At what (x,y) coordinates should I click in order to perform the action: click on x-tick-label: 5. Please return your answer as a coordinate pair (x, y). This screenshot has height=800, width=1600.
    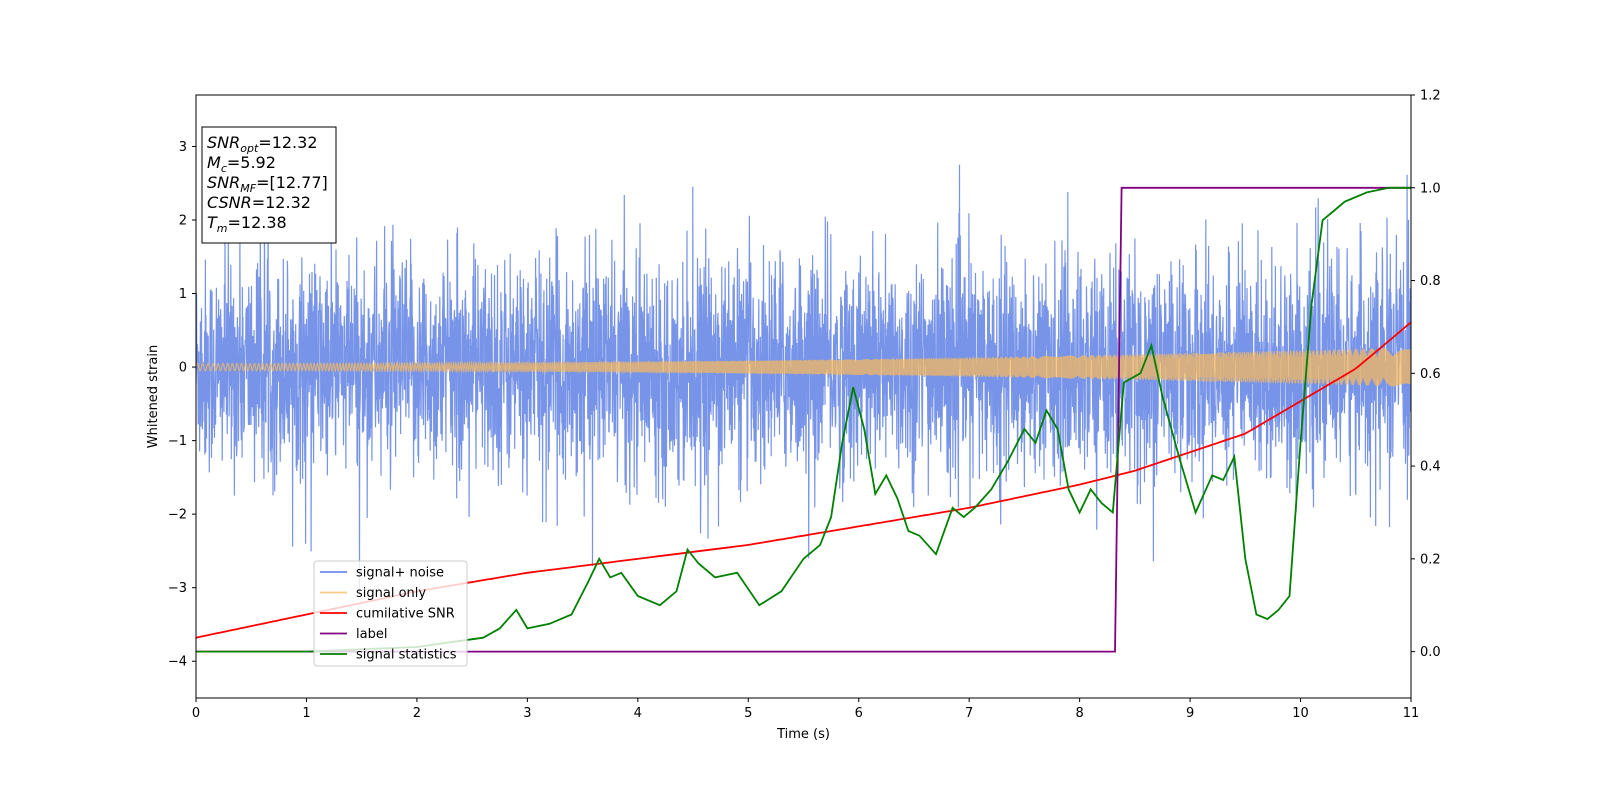
    Looking at the image, I should click on (748, 713).